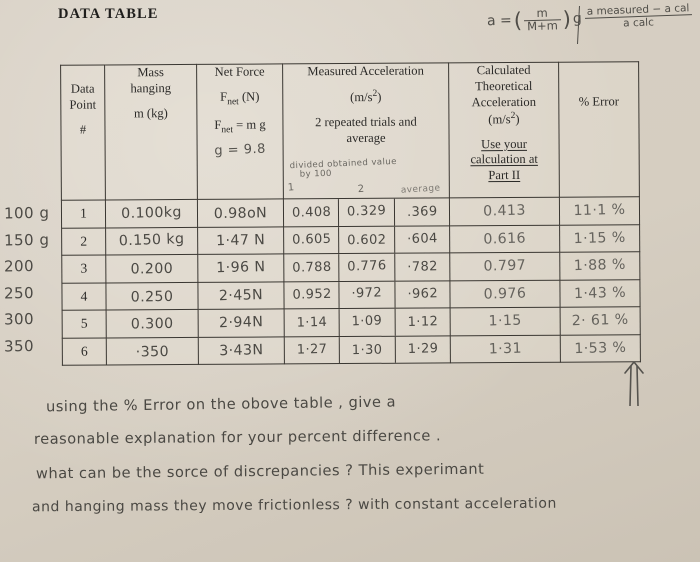  I want to click on cell-force-value: 2·45N, so click(241, 295).